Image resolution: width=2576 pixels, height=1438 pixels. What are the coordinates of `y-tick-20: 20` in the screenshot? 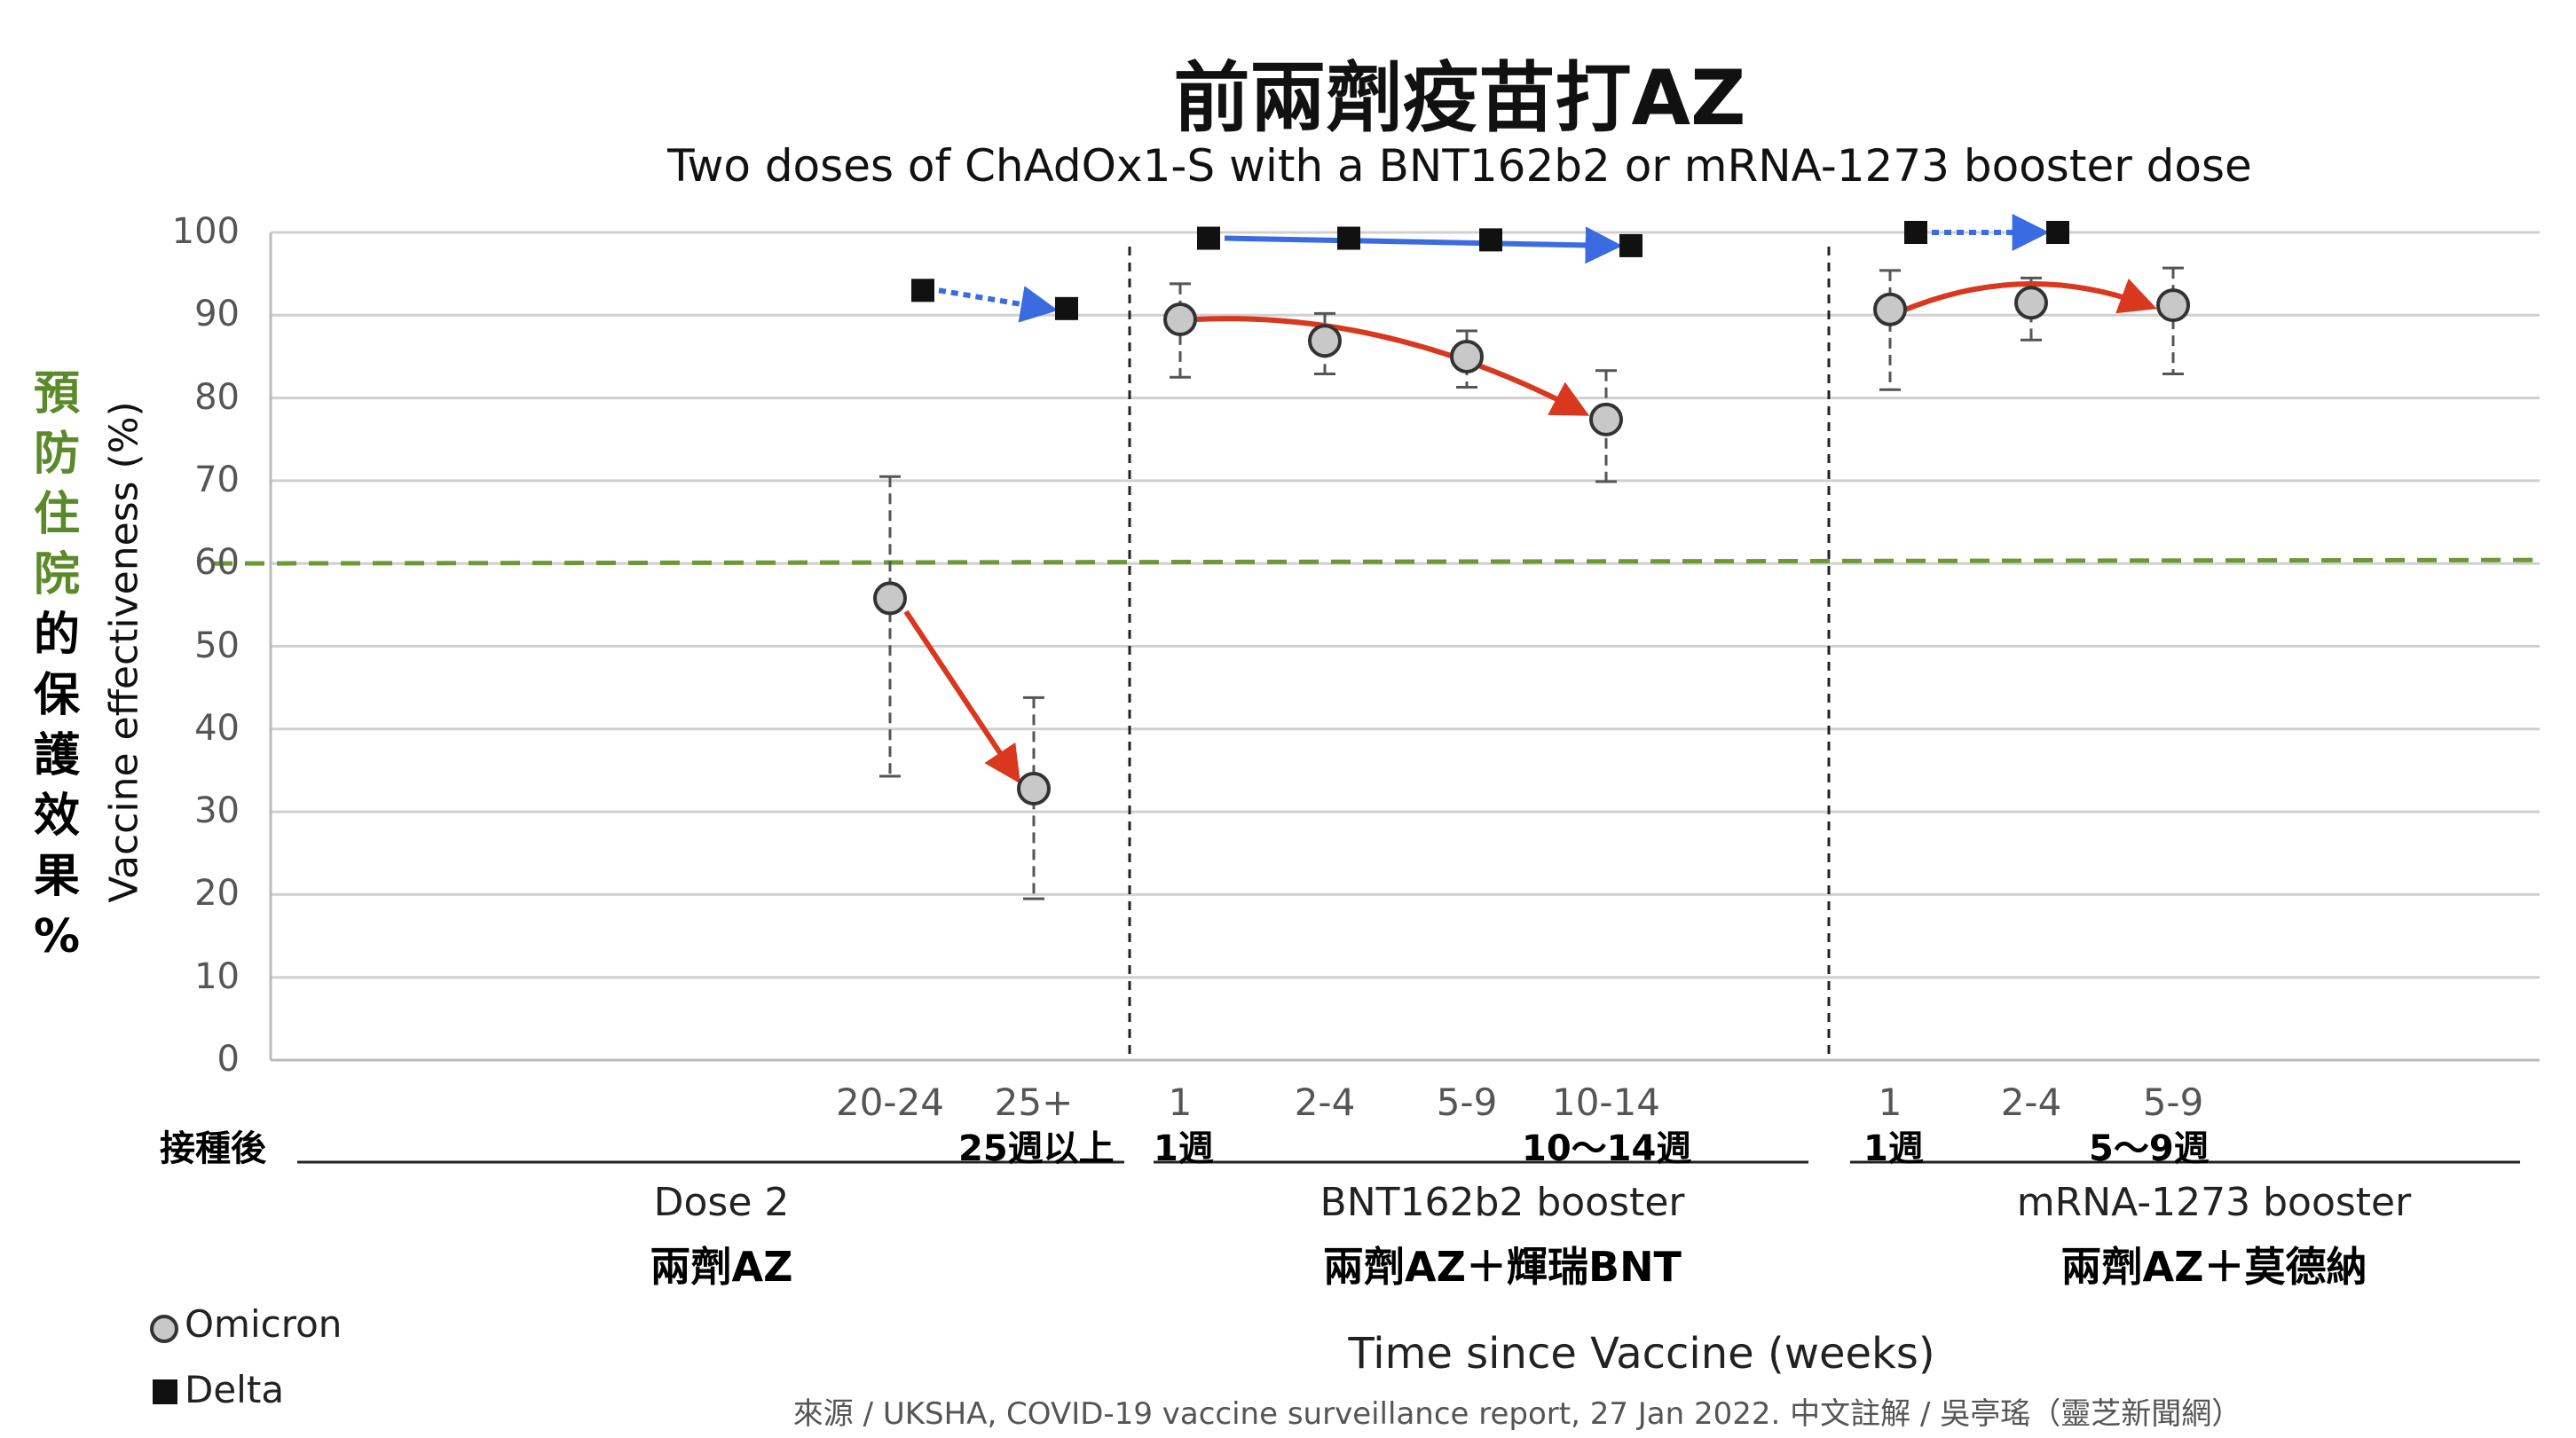 It's located at (217, 894).